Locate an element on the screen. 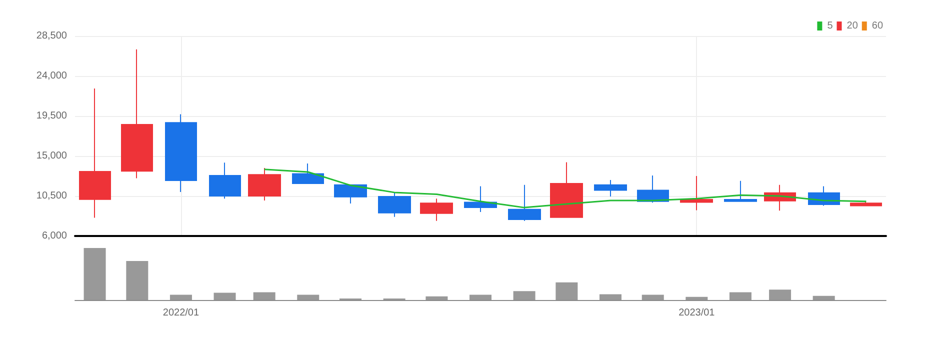 This screenshot has width=932, height=337. x-tick-label: 2023/01 is located at coordinates (697, 313).